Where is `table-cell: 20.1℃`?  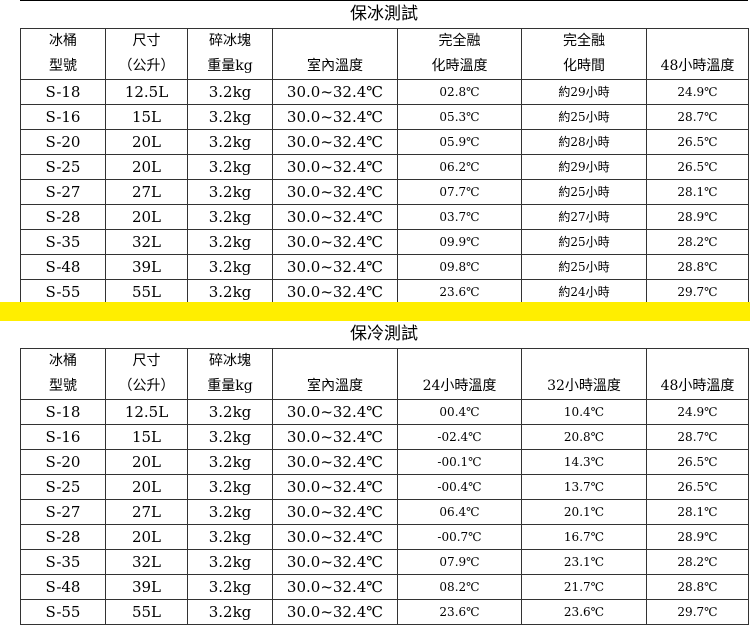 table-cell: 20.1℃ is located at coordinates (584, 512).